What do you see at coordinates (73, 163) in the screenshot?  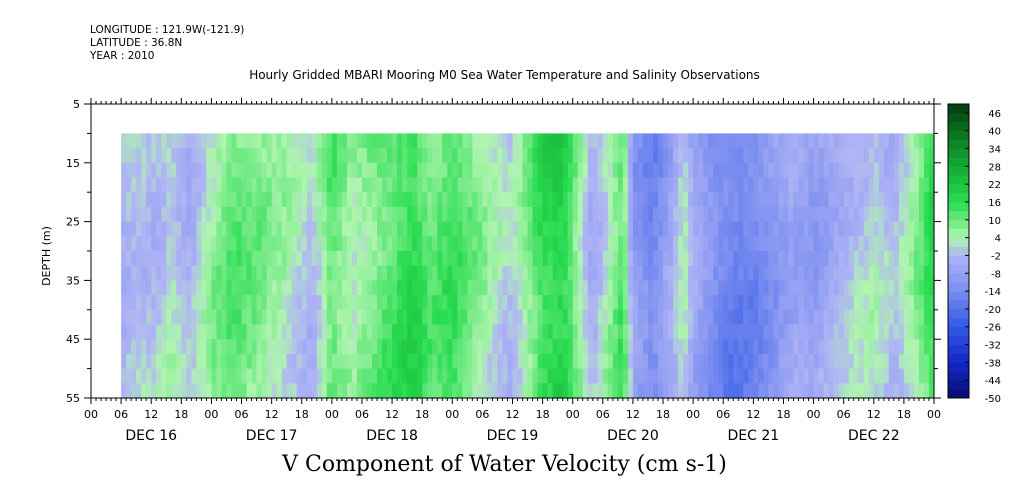 I see `y-tick-label: 15` at bounding box center [73, 163].